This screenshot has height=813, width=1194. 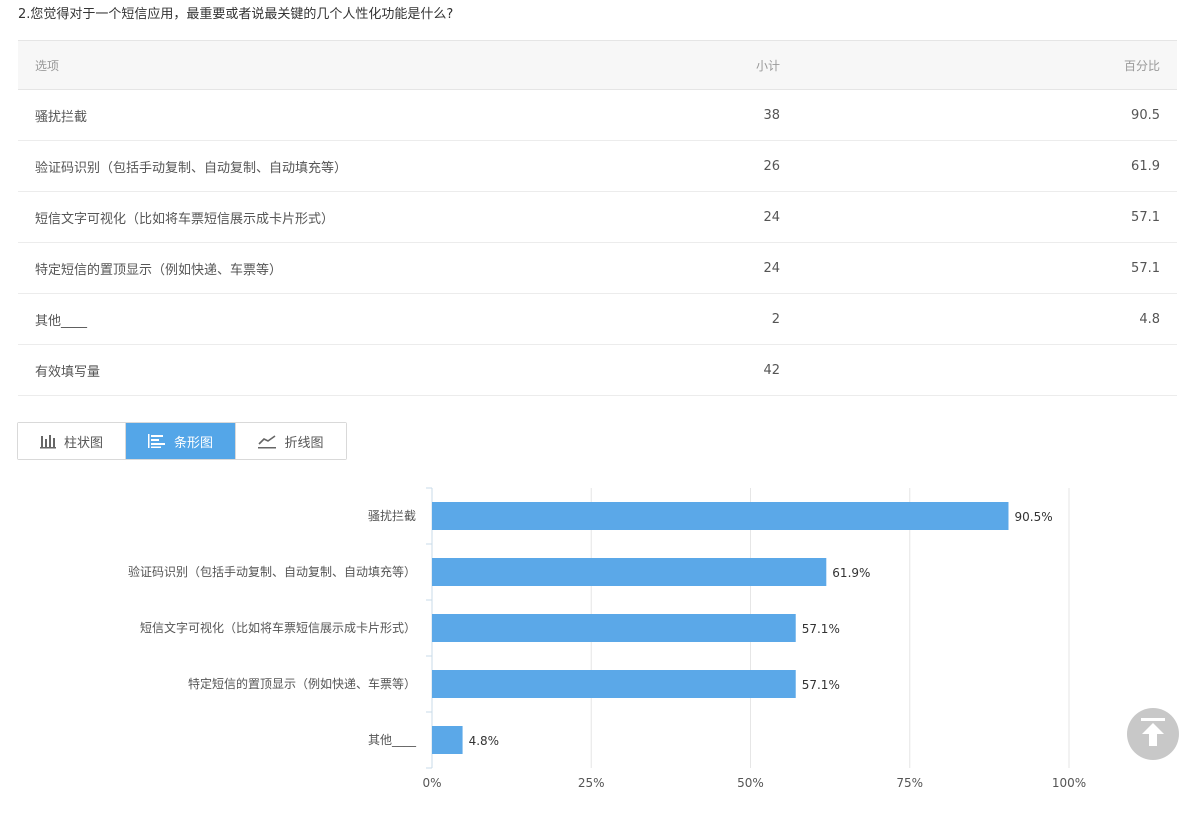 I want to click on x-tick-label: 25%, so click(x=591, y=783).